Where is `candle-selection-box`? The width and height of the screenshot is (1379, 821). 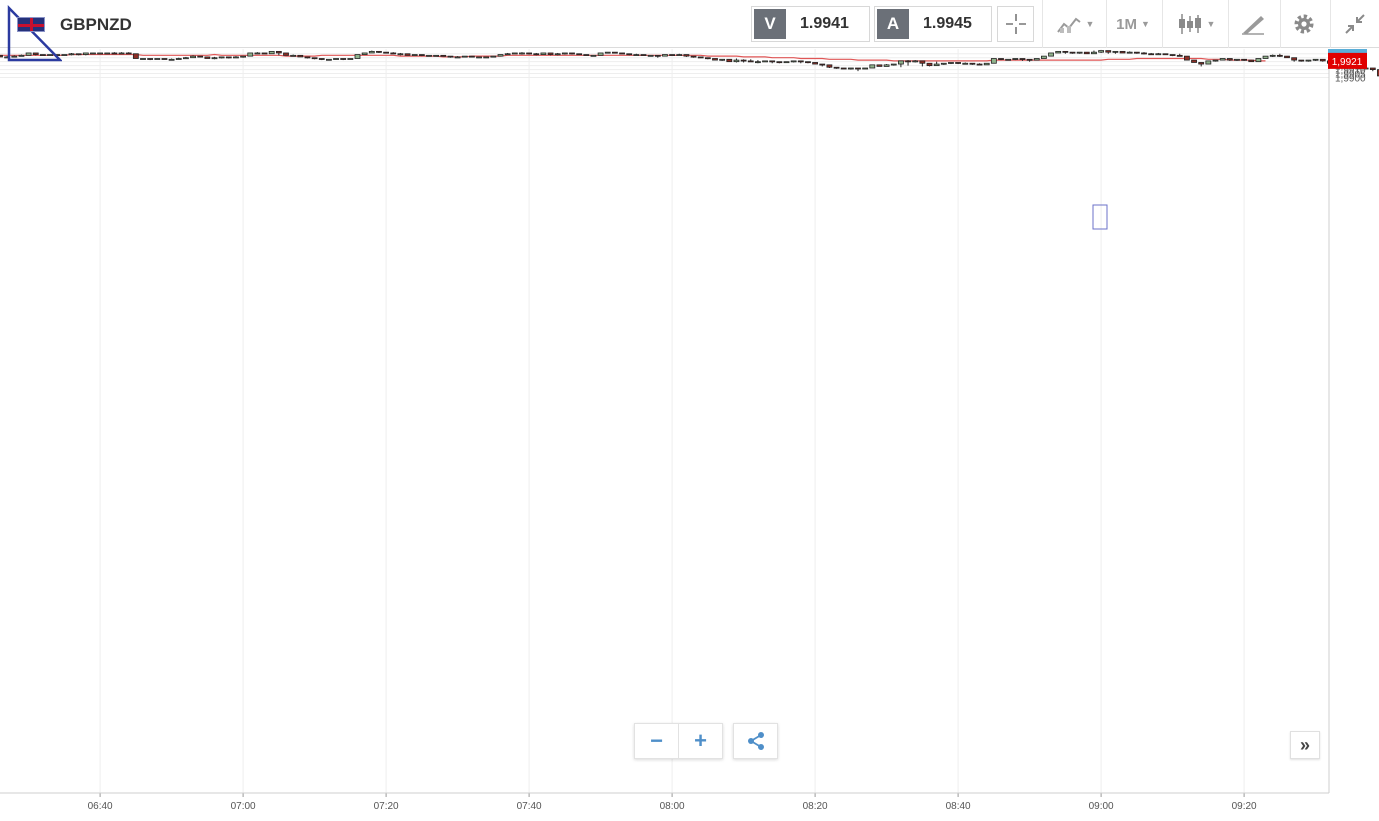
candle-selection-box is located at coordinates (1100, 217).